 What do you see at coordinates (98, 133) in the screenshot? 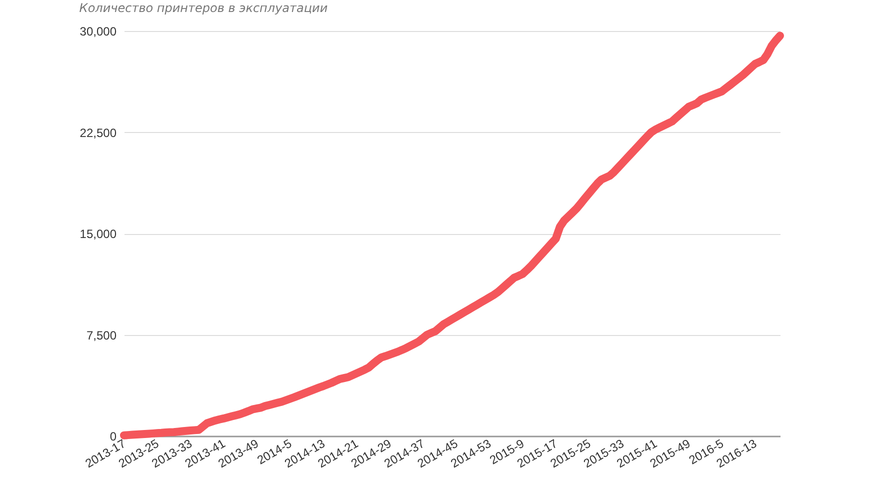
I see `y-tick-label: 22,500` at bounding box center [98, 133].